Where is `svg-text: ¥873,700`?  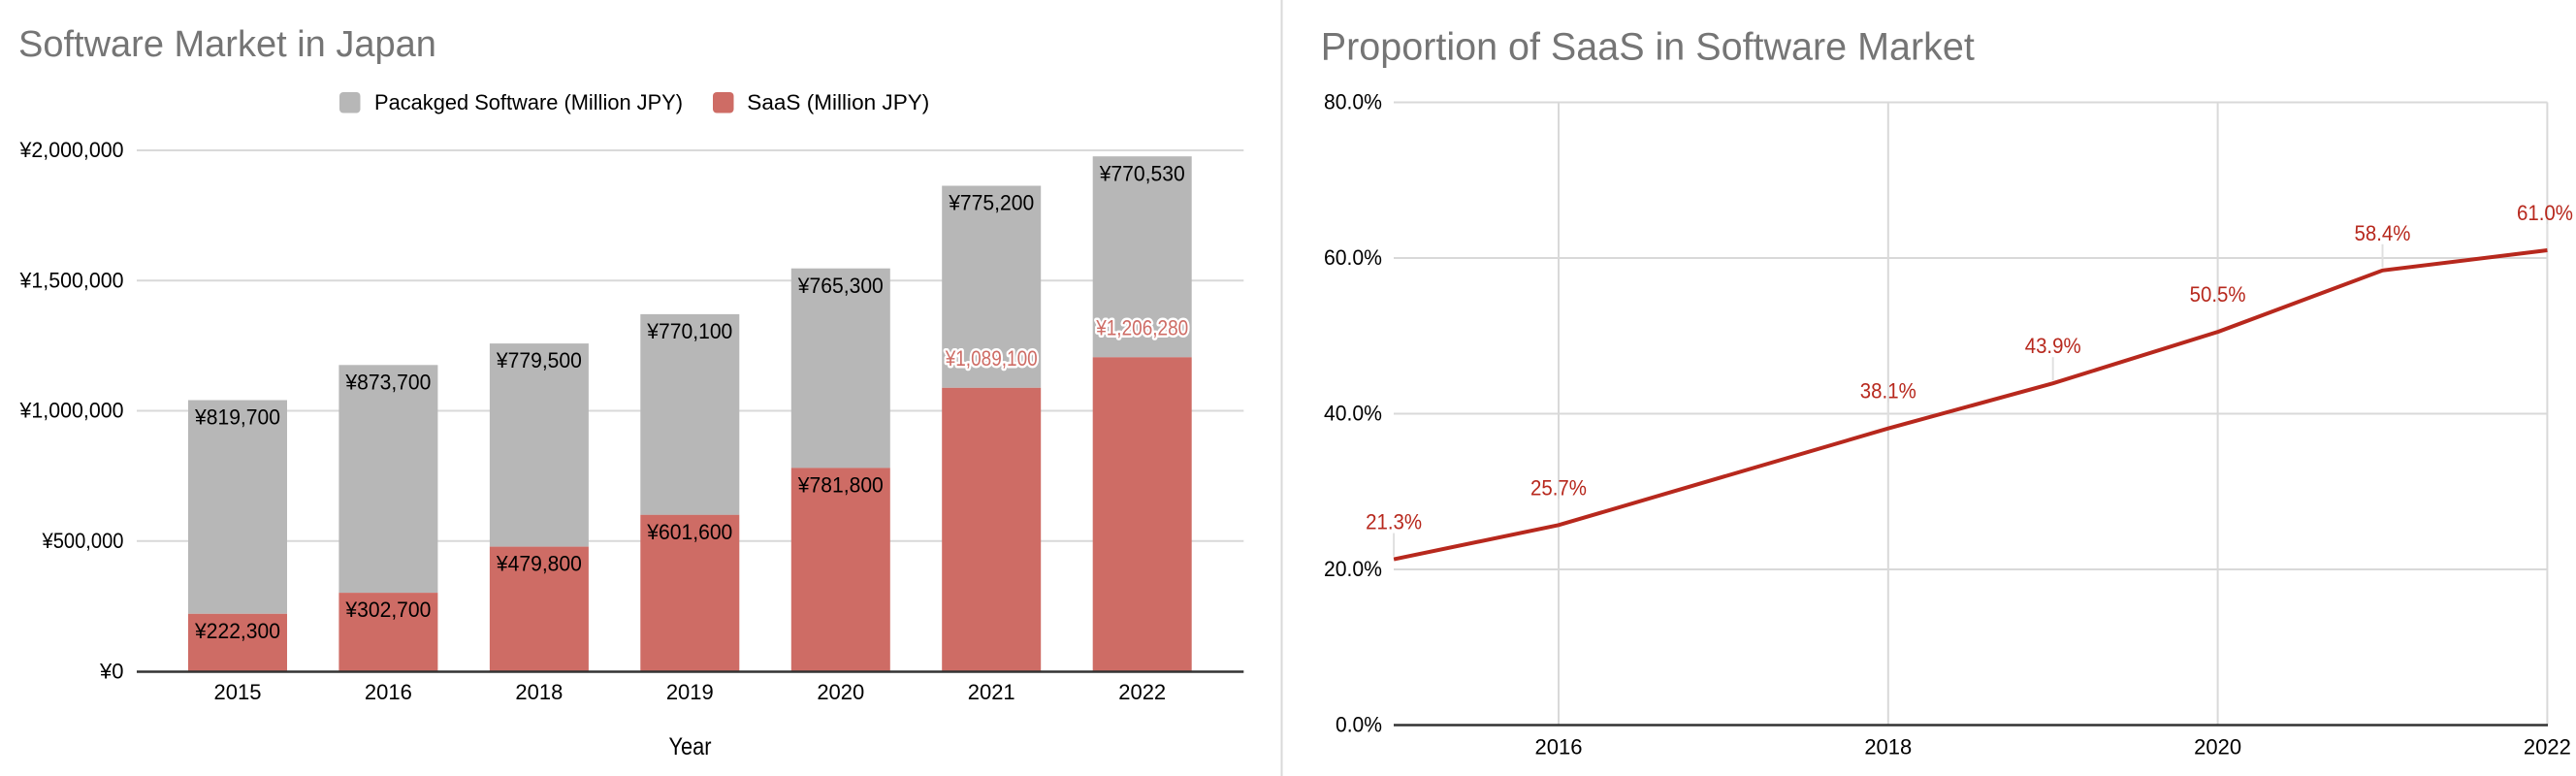
svg-text: ¥873,700 is located at coordinates (387, 382).